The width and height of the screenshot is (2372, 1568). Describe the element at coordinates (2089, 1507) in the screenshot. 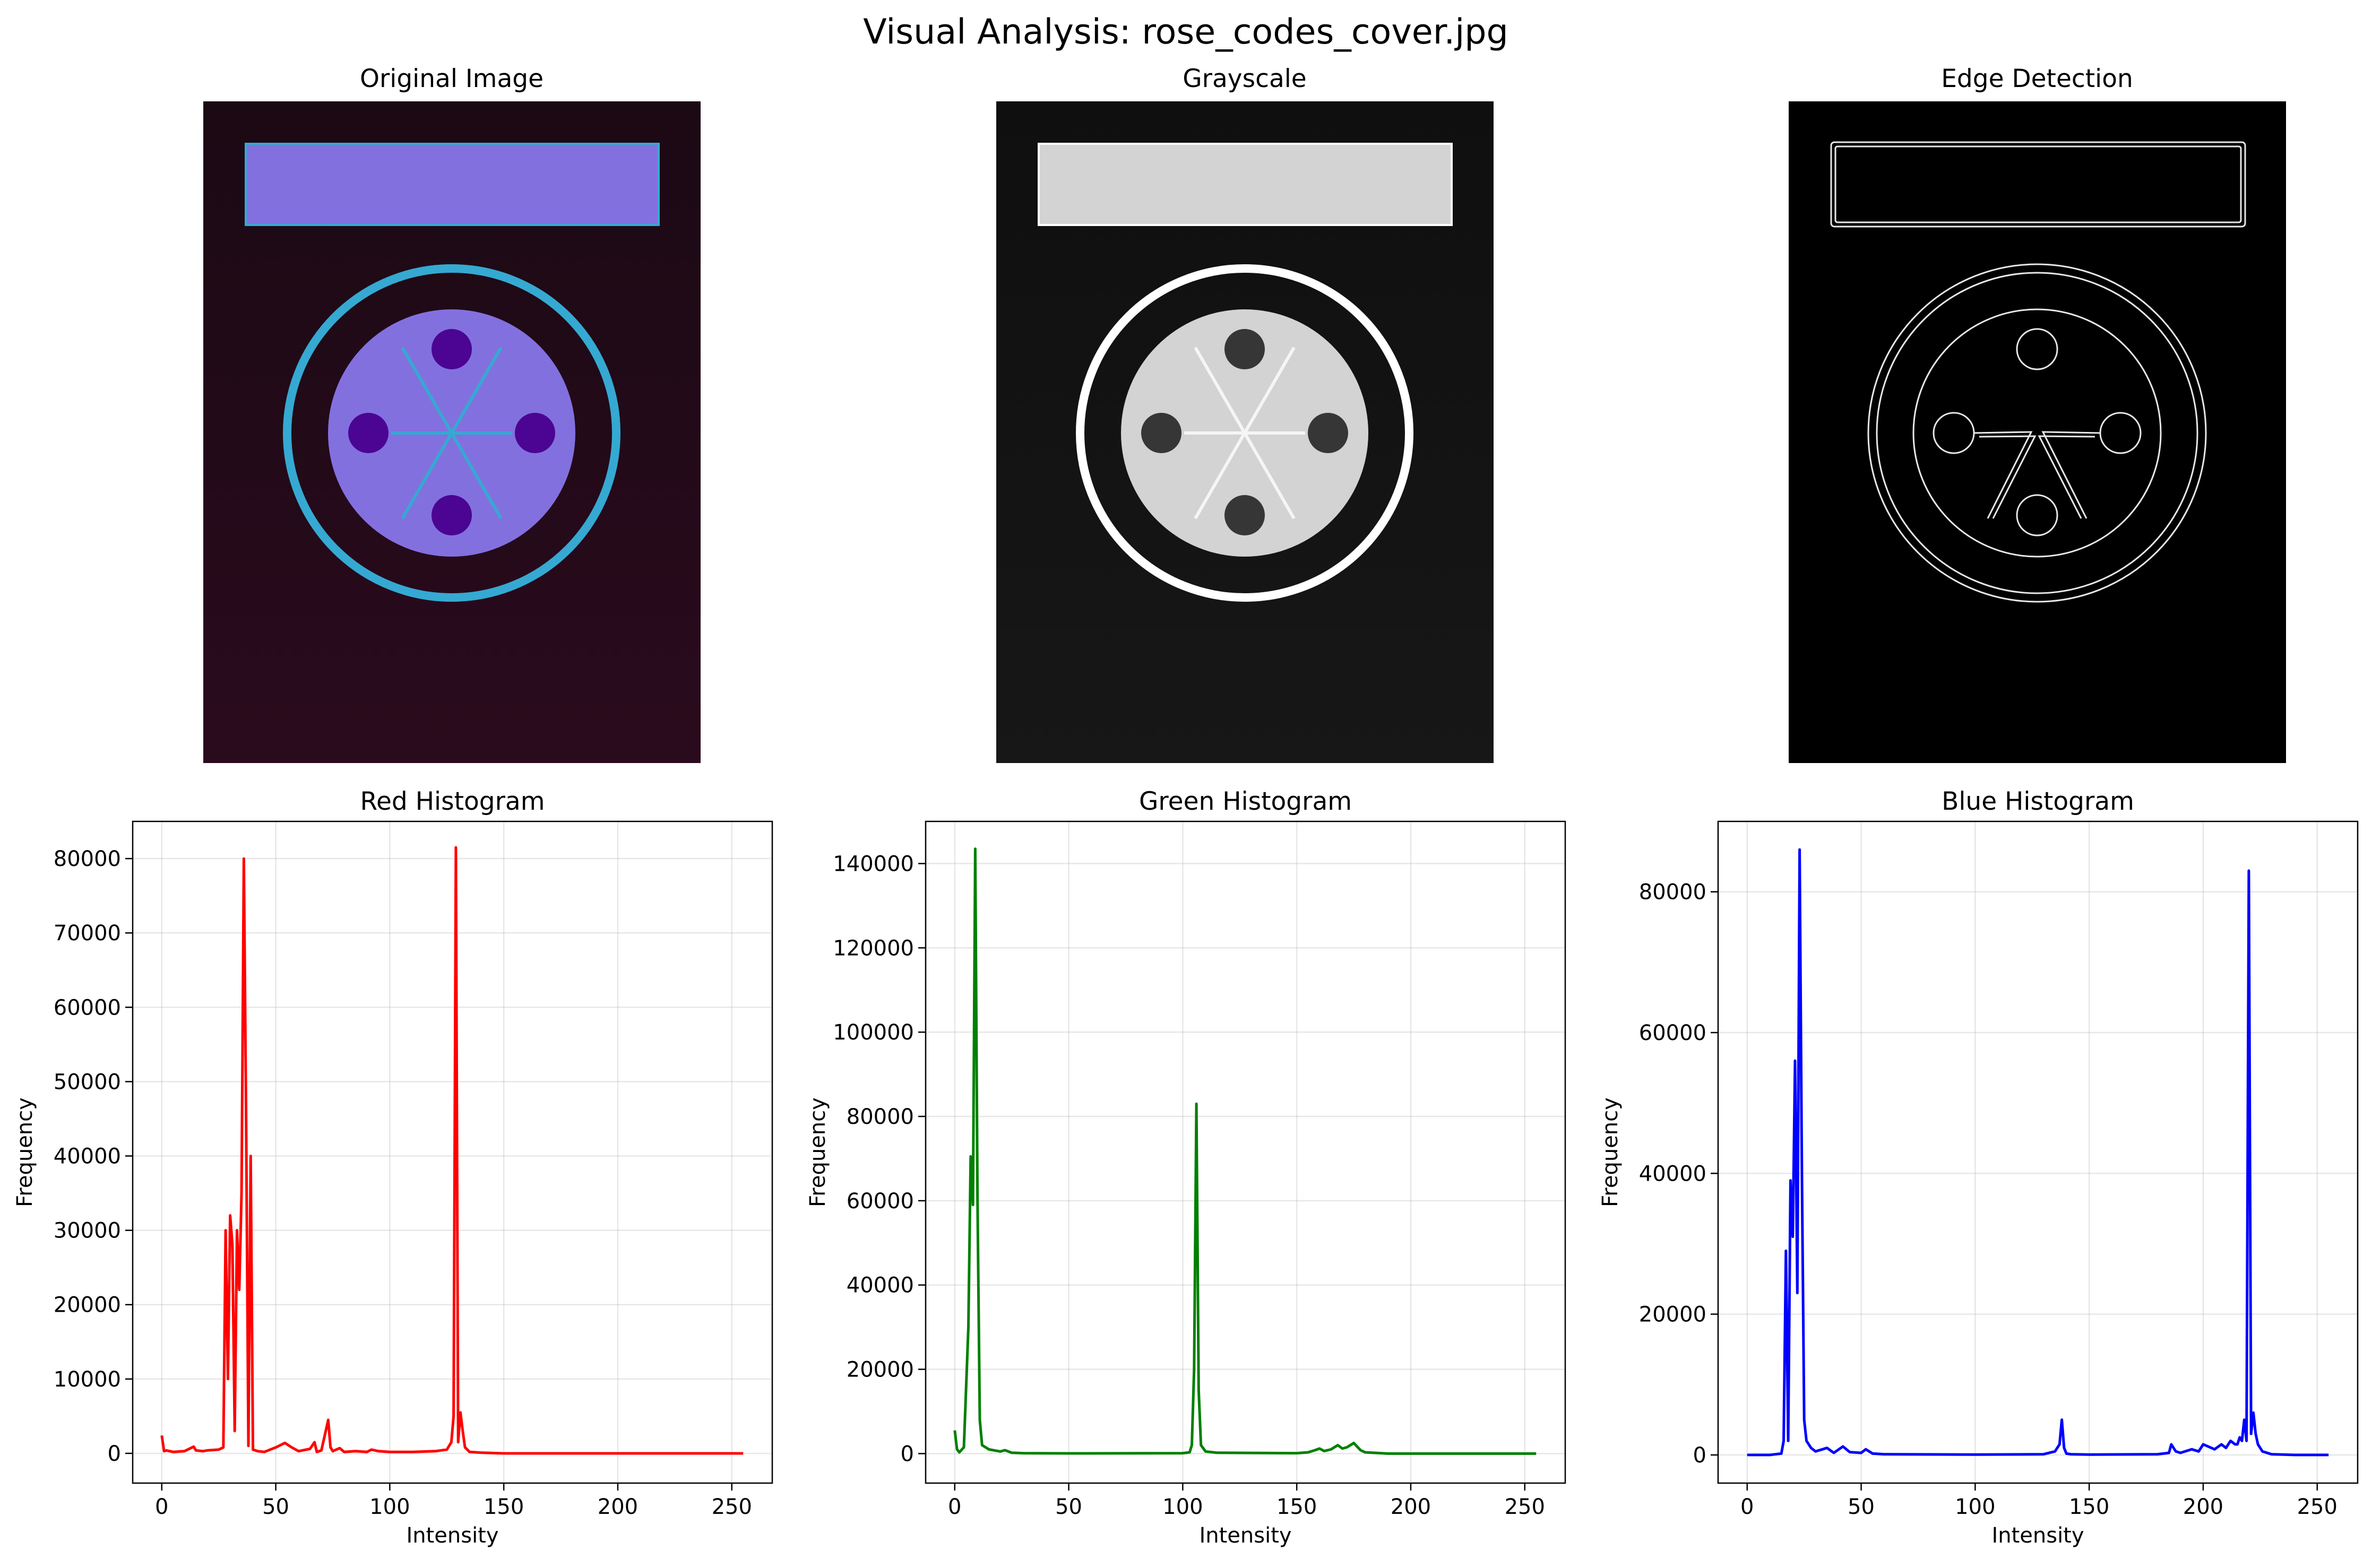

I see `blue-xtick-label: 150` at that location.